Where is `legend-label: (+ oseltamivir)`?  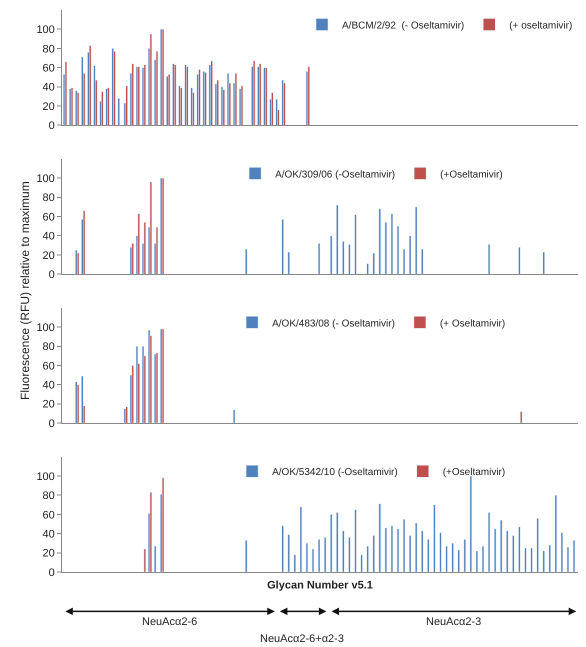 legend-label: (+ oseltamivir) is located at coordinates (540, 26).